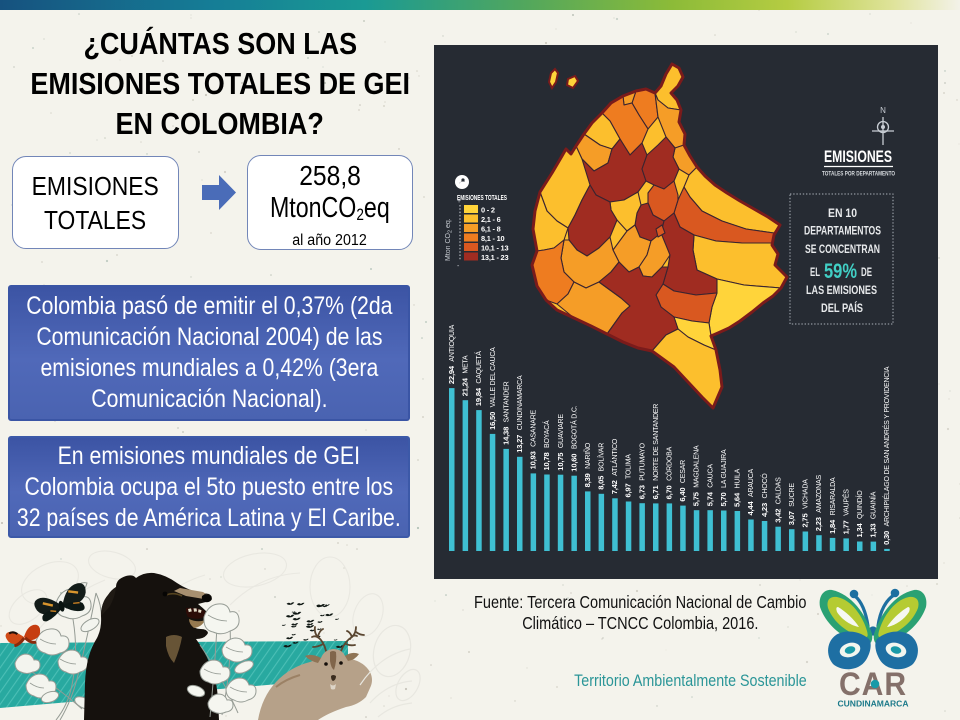  What do you see at coordinates (601, 466) in the screenshot?
I see `svg-text: 8,05BOLÍVAR` at bounding box center [601, 466].